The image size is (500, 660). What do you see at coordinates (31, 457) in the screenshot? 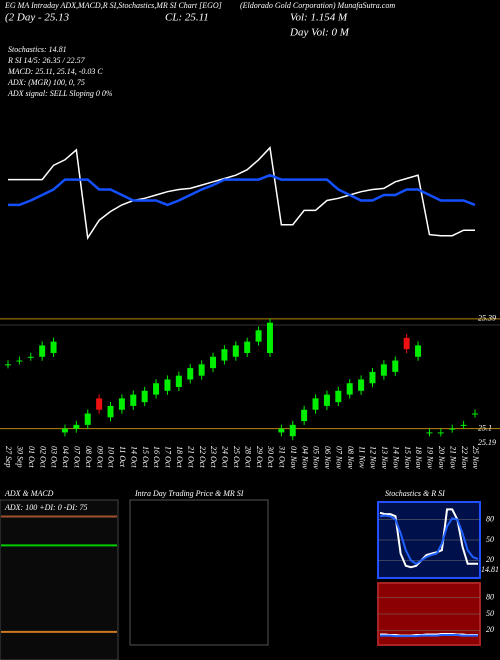
I see `x-tick-label: 01 Oct` at bounding box center [31, 457].